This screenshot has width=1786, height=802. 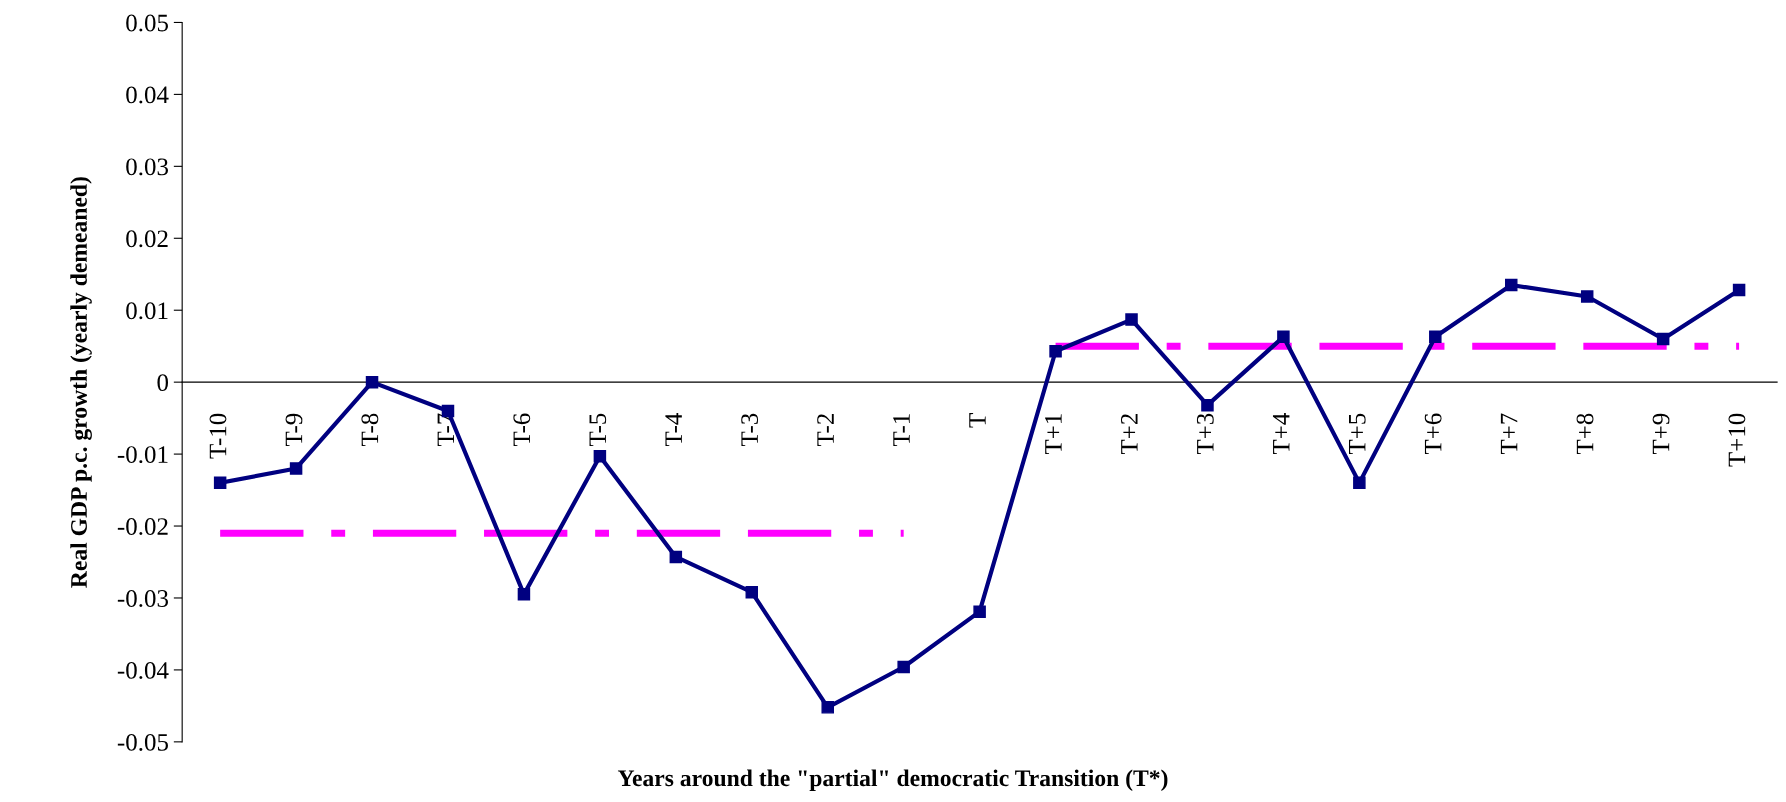 I want to click on x-tick-label: T-2, so click(x=825, y=430).